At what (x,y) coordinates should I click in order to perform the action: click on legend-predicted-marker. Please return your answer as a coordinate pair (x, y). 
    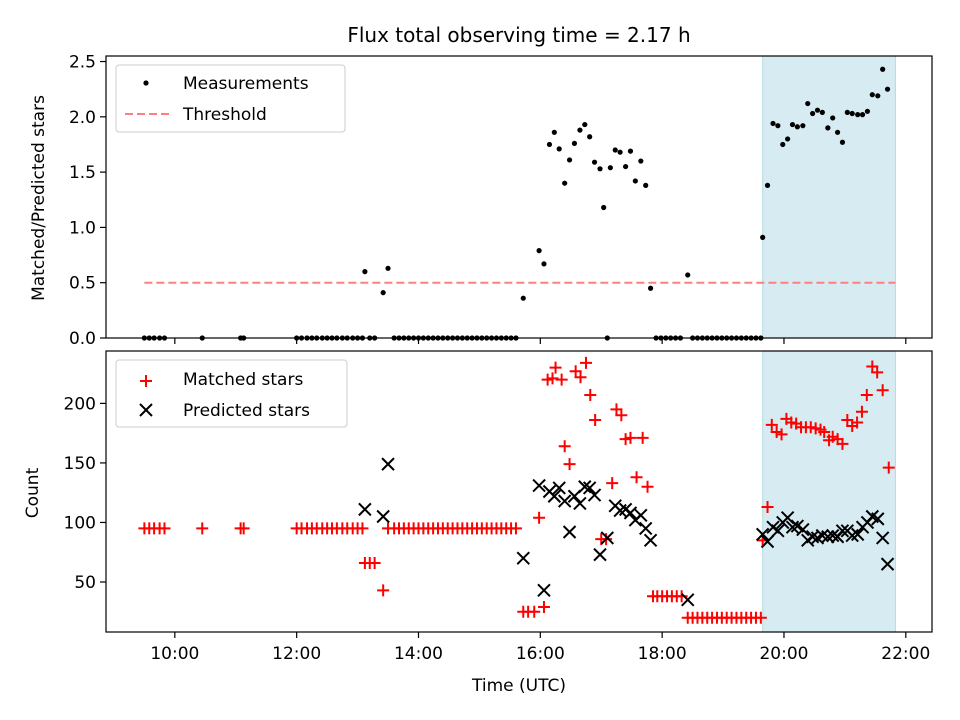
    Looking at the image, I should click on (146, 410).